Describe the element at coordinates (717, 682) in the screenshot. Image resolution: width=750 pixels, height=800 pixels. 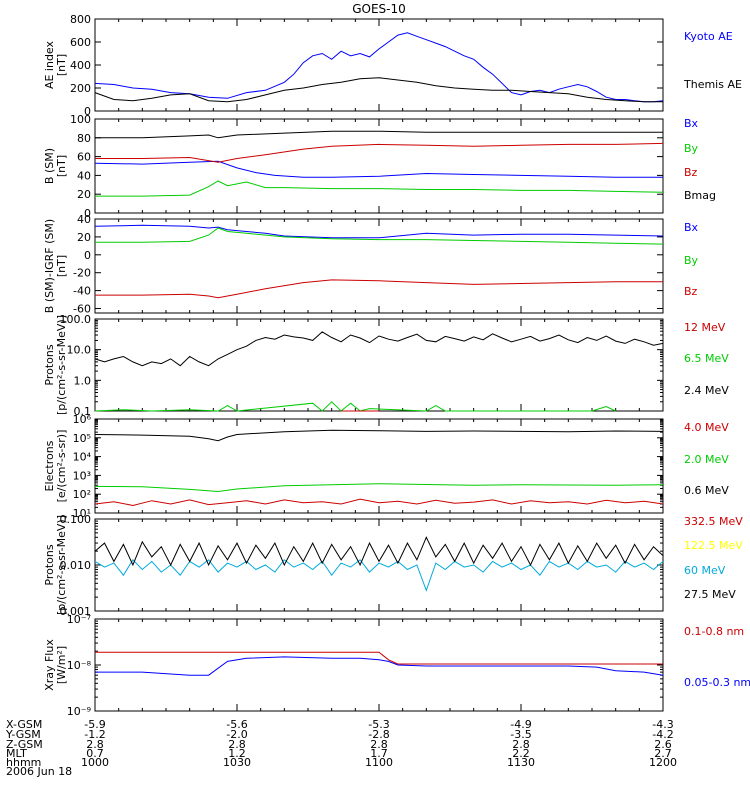
I see `legend-0-05-0-3-nm: 0.05-0.3 nm` at that location.